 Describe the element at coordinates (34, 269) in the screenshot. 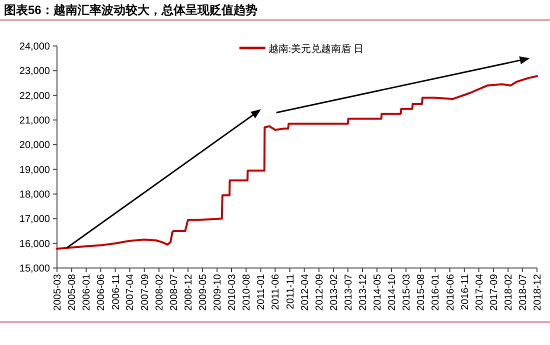

I see `y-tick-label: 15,000` at that location.